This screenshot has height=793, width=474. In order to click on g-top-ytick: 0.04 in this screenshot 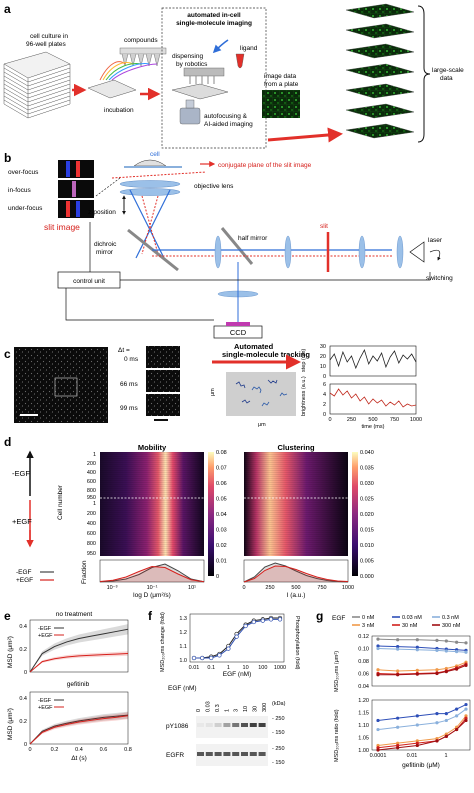, I will do `click(363, 687)`.